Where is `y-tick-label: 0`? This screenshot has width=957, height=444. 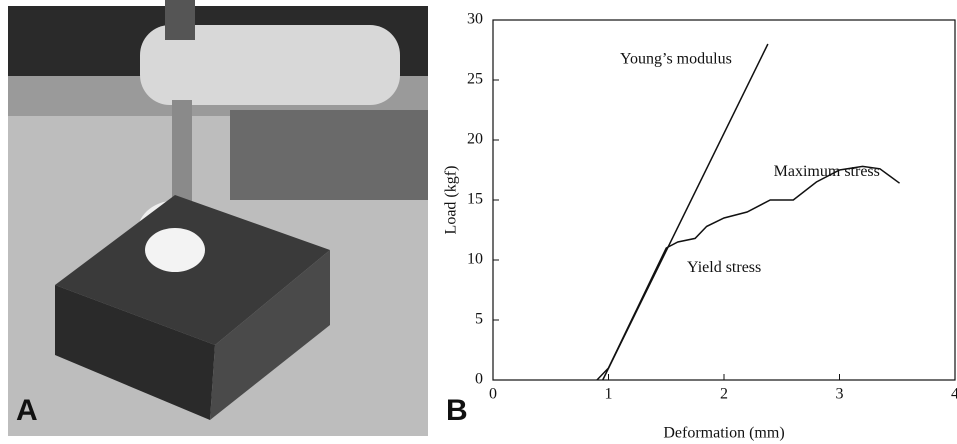 y-tick-label: 0 is located at coordinates (479, 379).